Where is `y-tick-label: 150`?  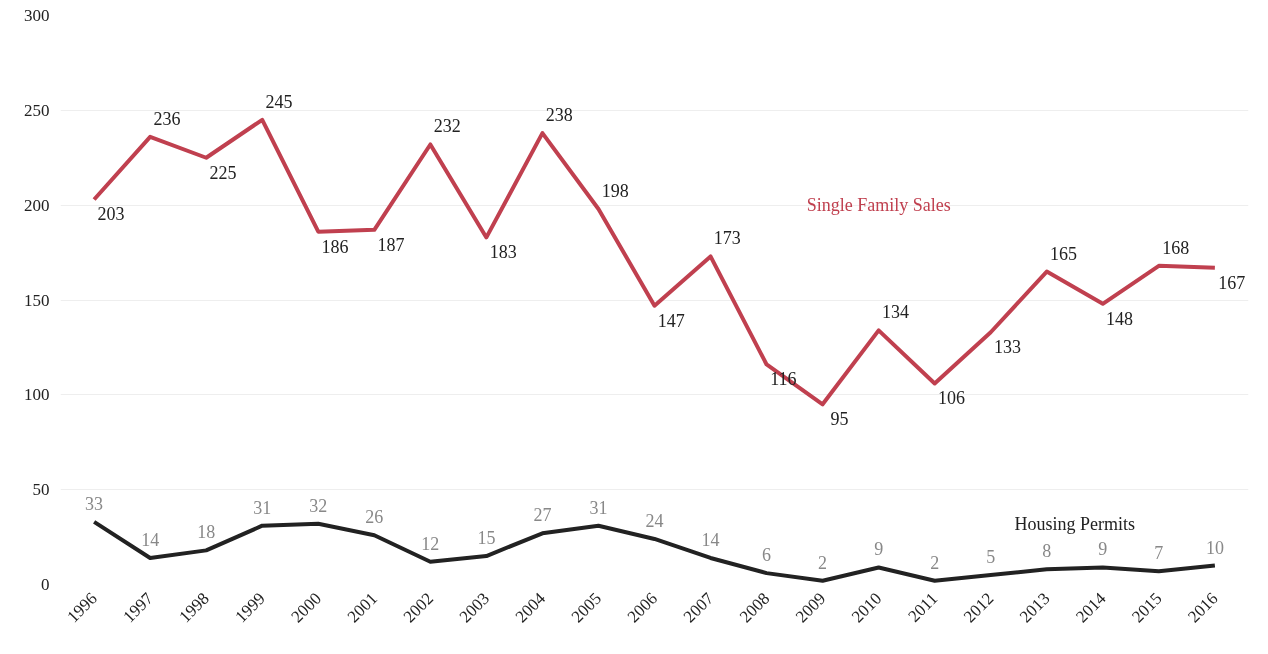 y-tick-label: 150 is located at coordinates (37, 300).